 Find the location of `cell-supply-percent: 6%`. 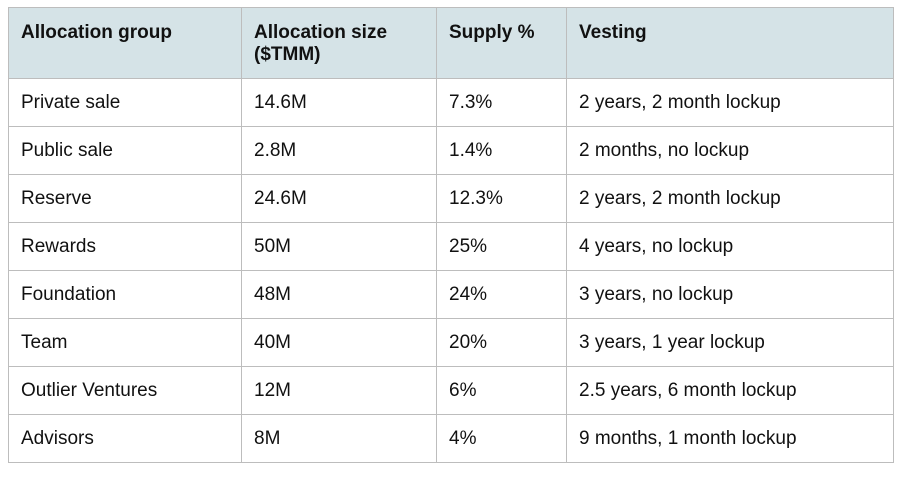

cell-supply-percent: 6% is located at coordinates (501, 390).